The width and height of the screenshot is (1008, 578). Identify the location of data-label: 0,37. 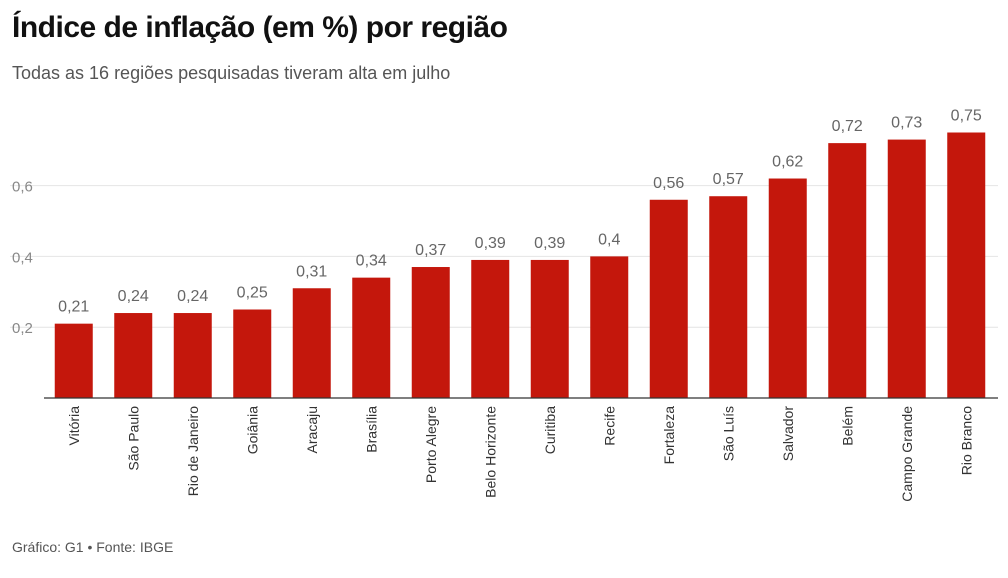
(430, 250).